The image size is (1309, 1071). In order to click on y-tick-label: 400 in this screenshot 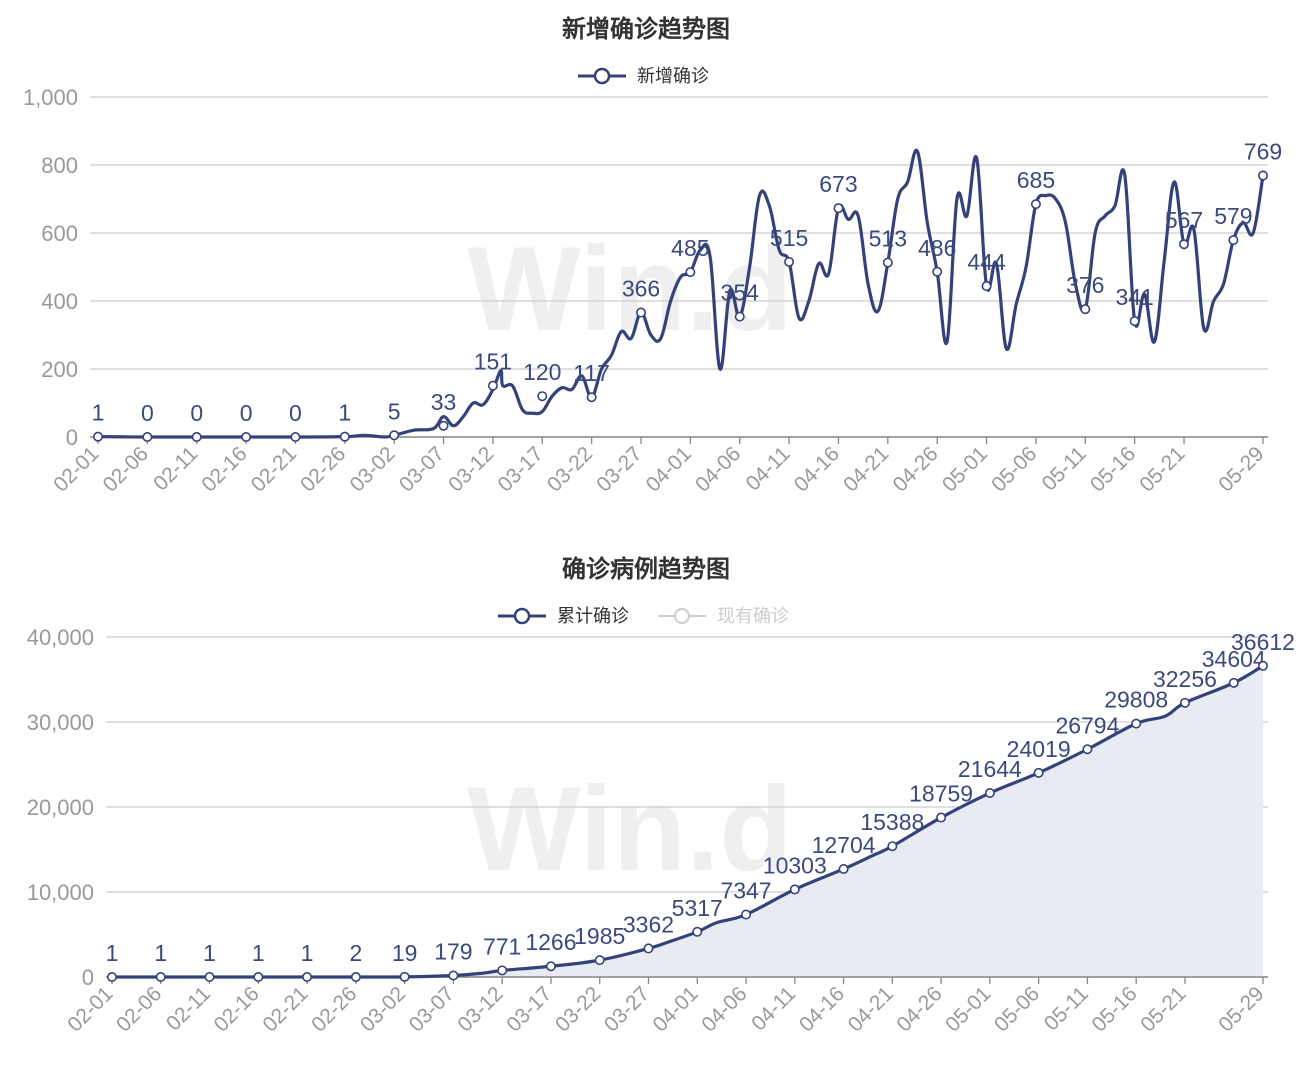, I will do `click(59, 301)`.